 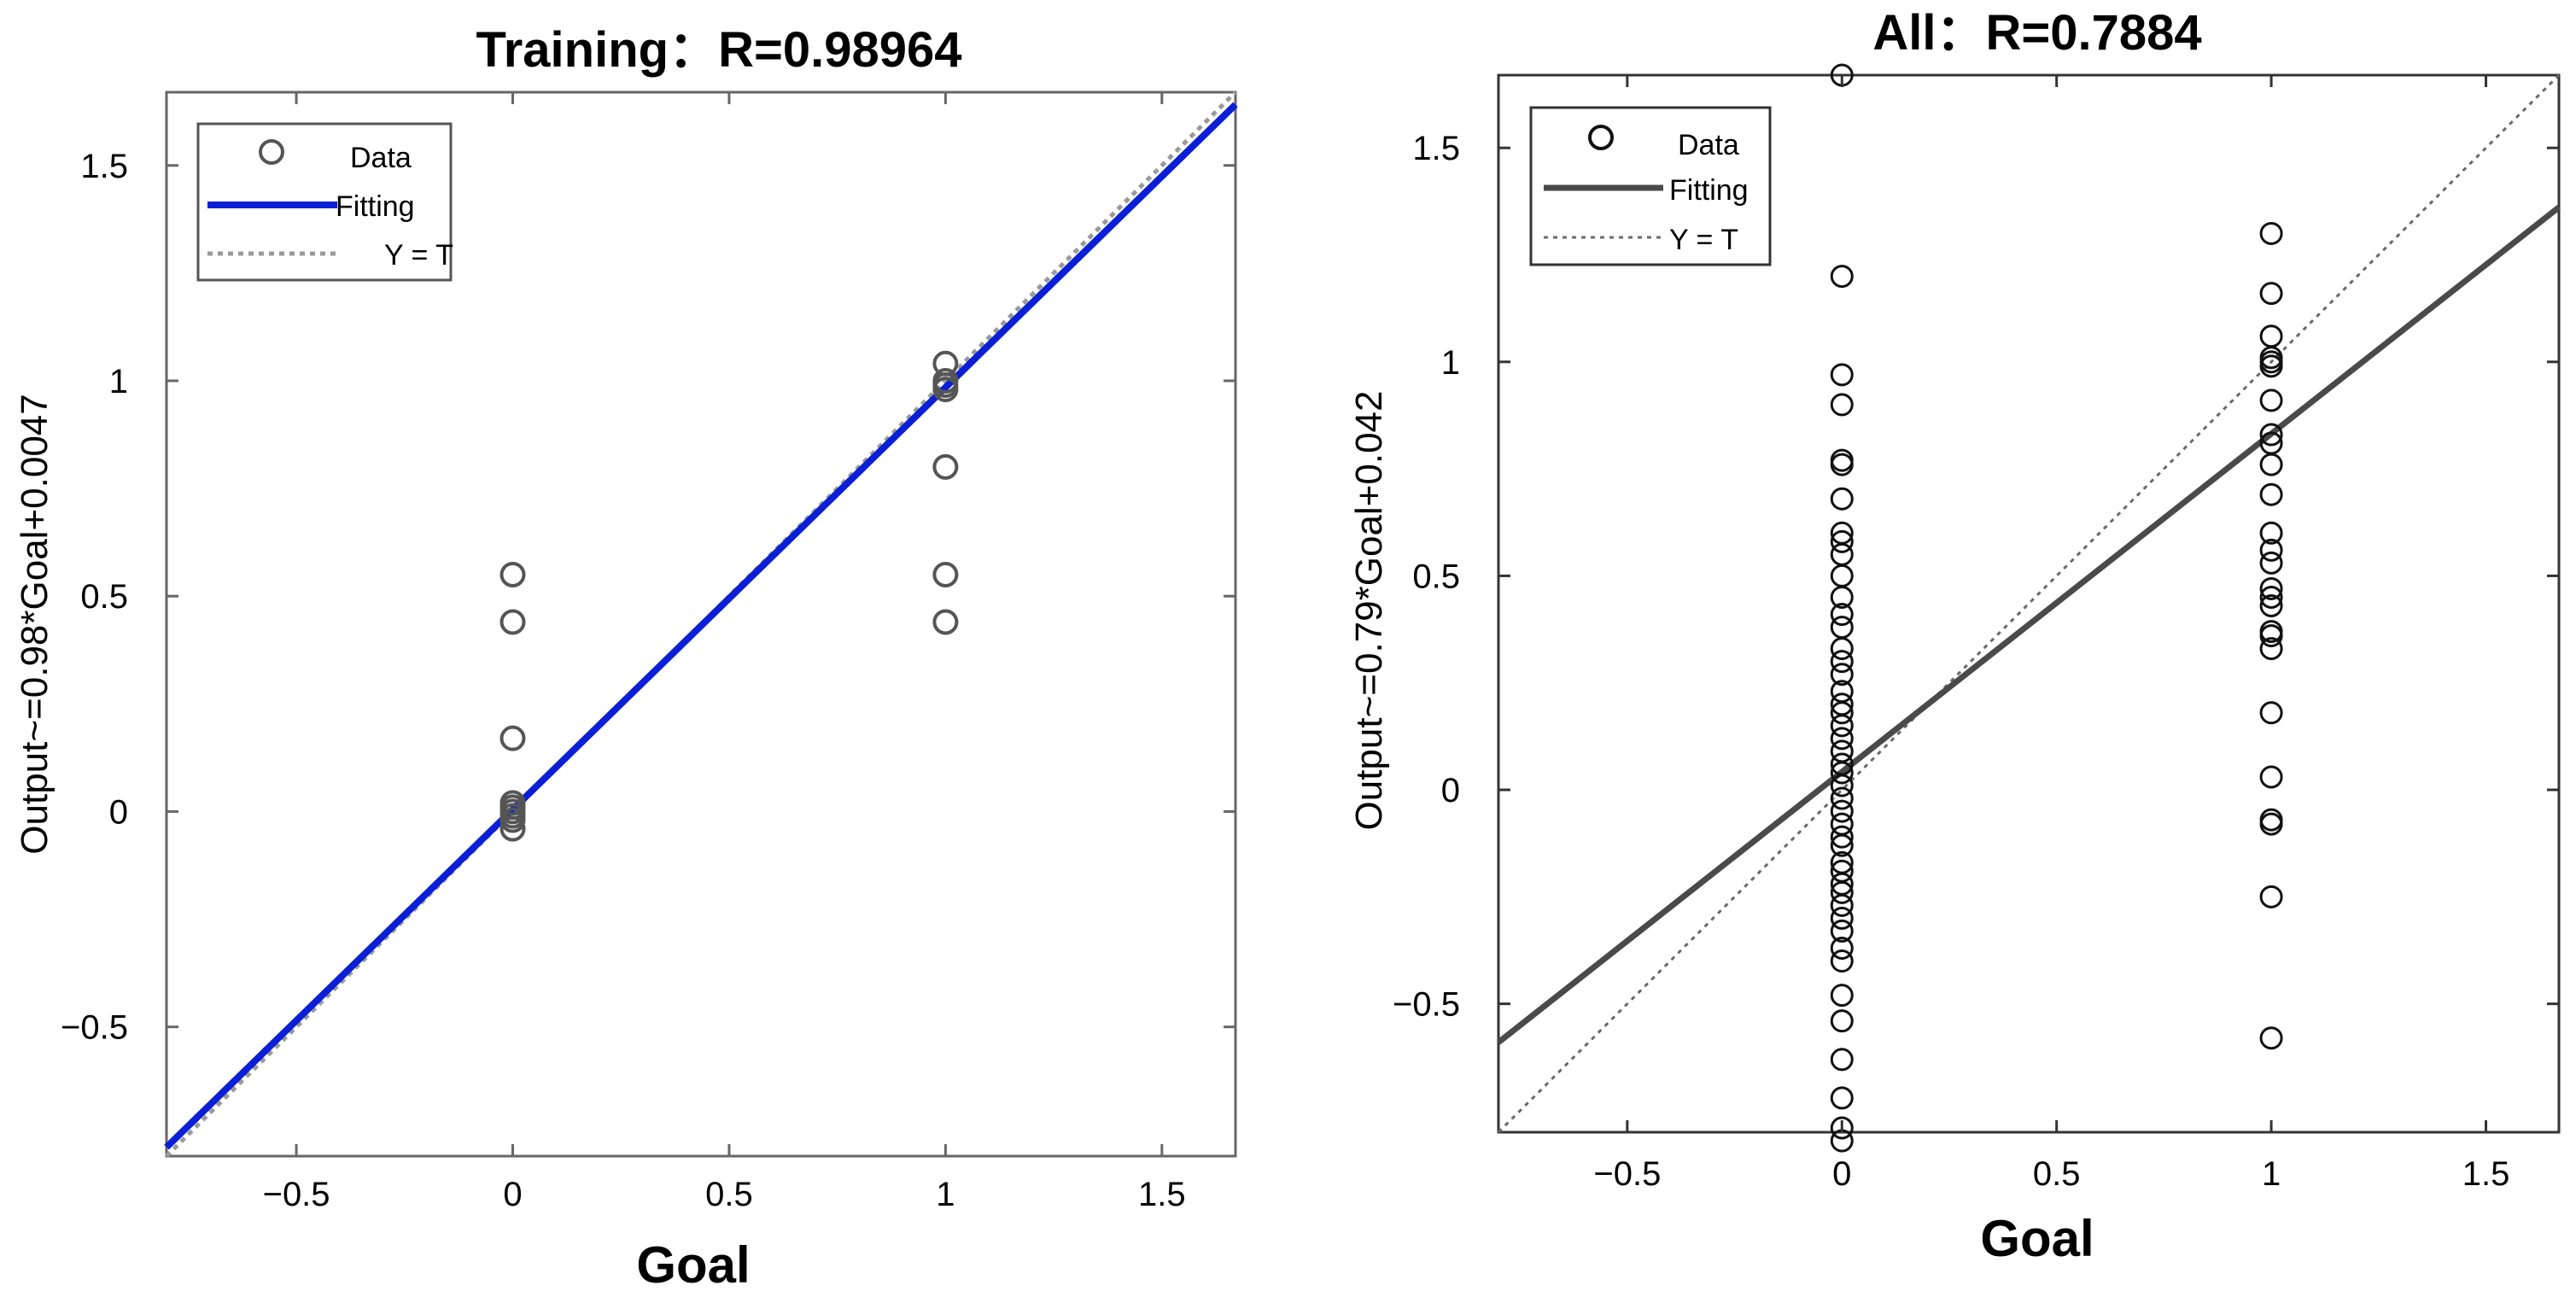 I want to click on x-tick-label: 0.5, so click(x=2057, y=1174).